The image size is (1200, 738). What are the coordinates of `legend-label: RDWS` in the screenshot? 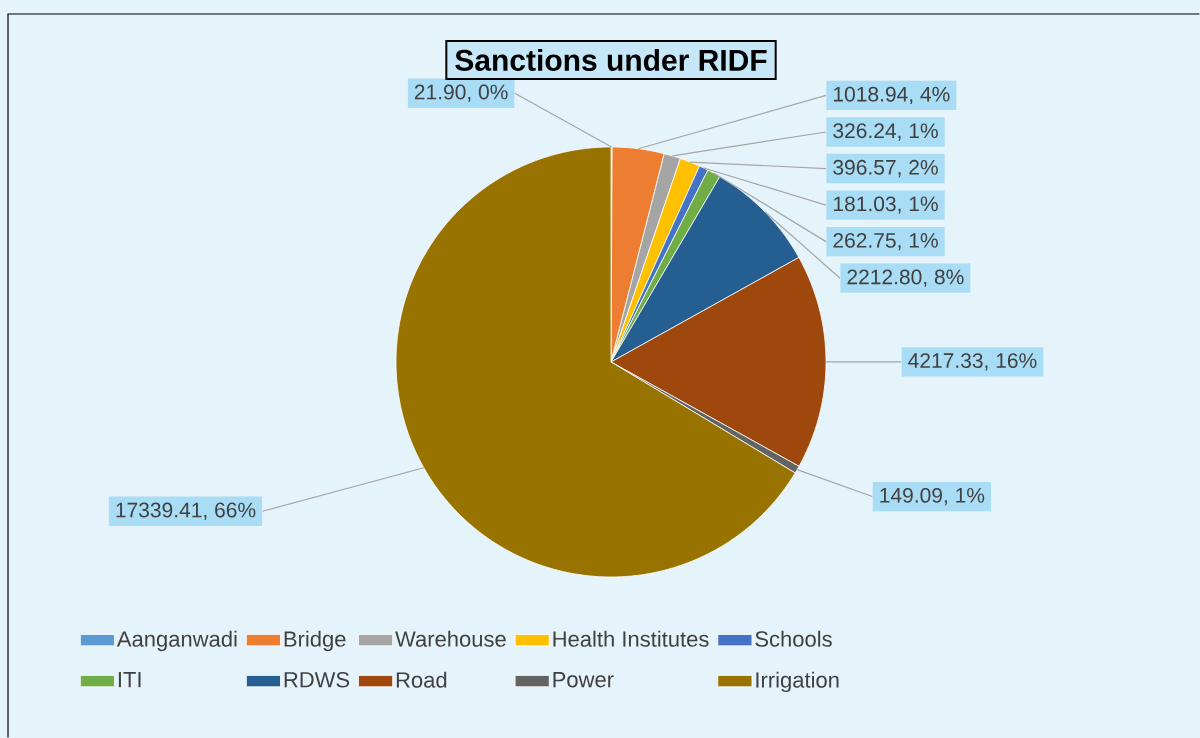 It's located at (317, 679).